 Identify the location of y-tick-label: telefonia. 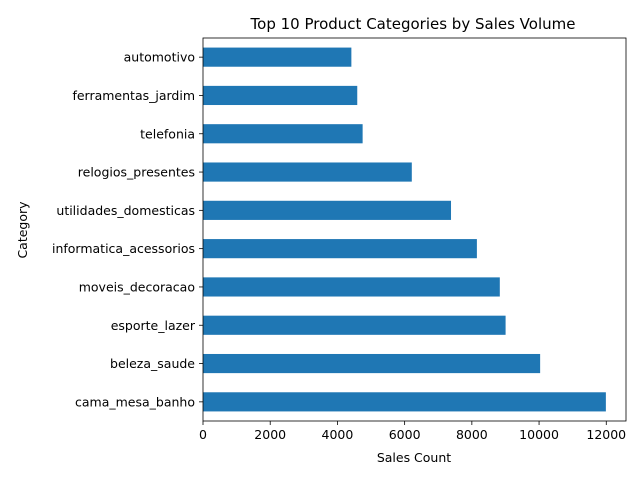
(167, 133).